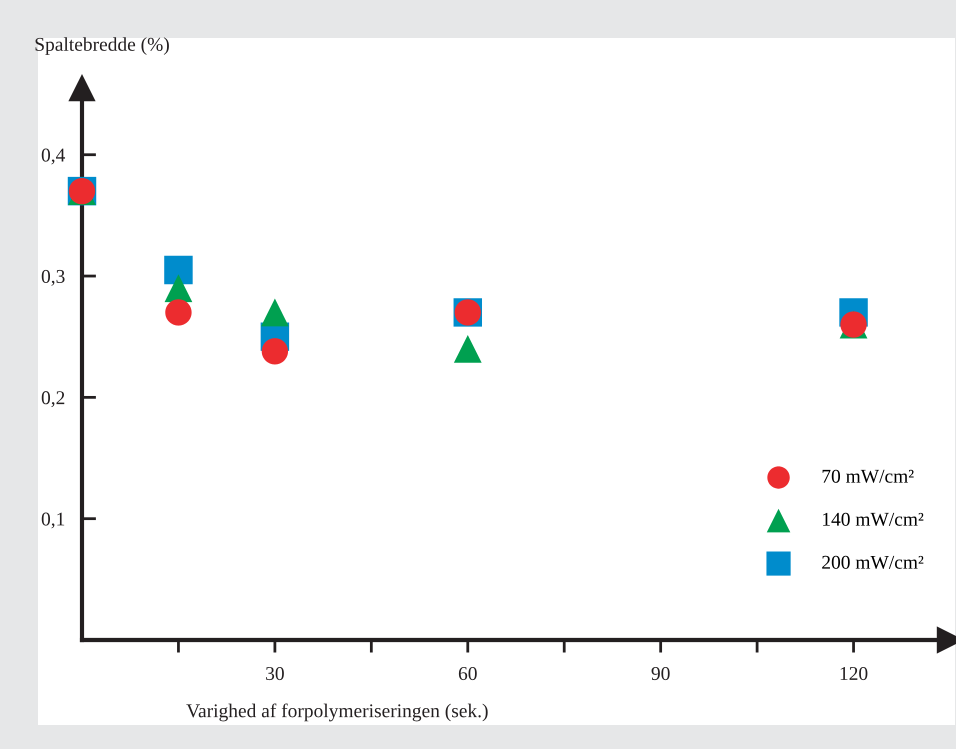 This screenshot has height=749, width=956. I want to click on legend-label: 140 mW/cm², so click(873, 519).